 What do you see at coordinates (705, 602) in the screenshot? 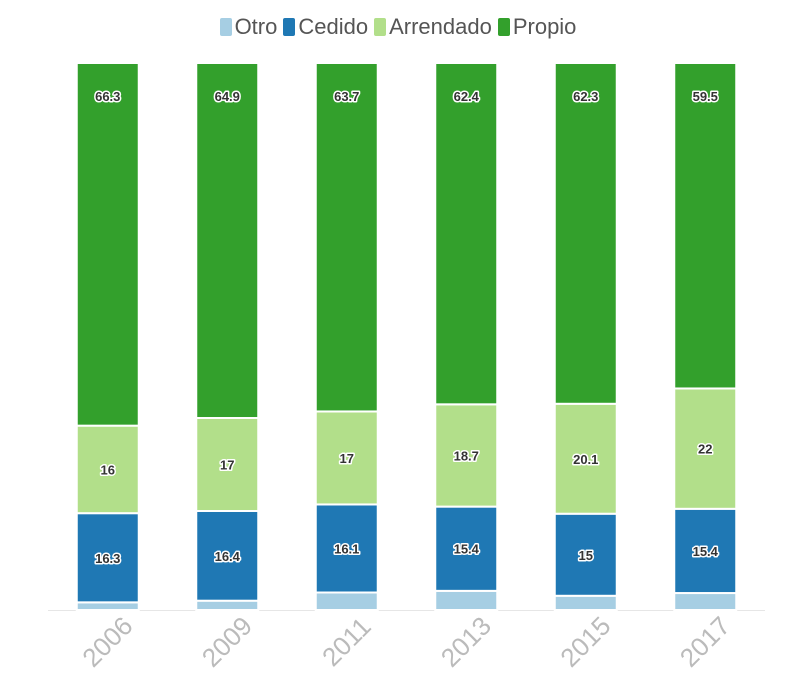
I see `bar-otro-2017` at bounding box center [705, 602].